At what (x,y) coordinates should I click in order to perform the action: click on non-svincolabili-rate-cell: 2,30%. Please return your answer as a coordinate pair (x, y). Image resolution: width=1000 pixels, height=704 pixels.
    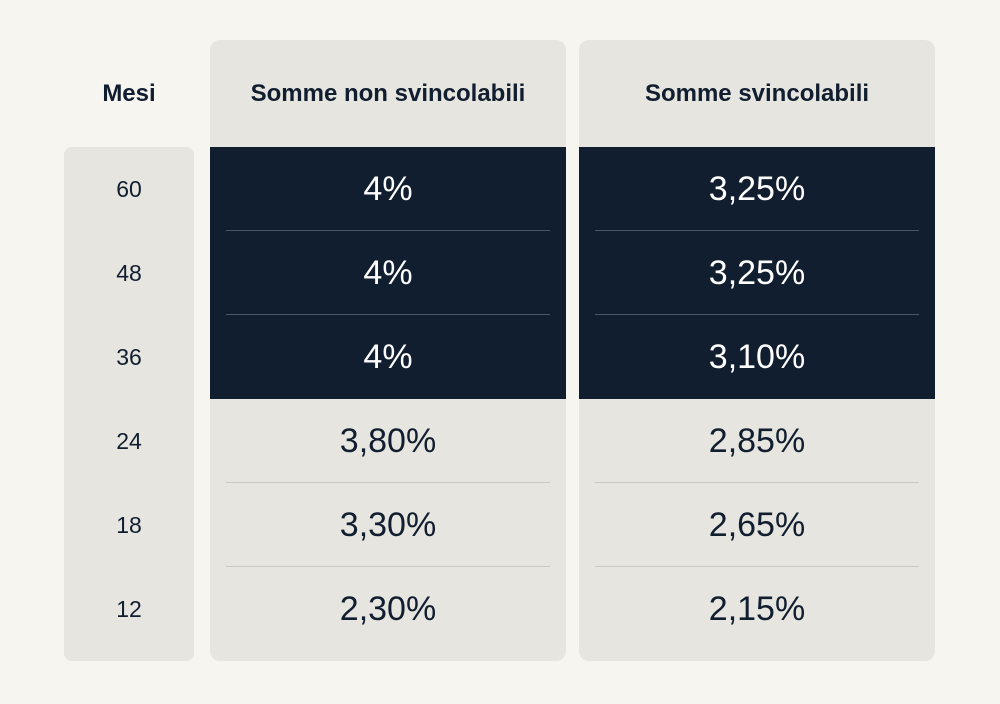
    Looking at the image, I should click on (388, 608).